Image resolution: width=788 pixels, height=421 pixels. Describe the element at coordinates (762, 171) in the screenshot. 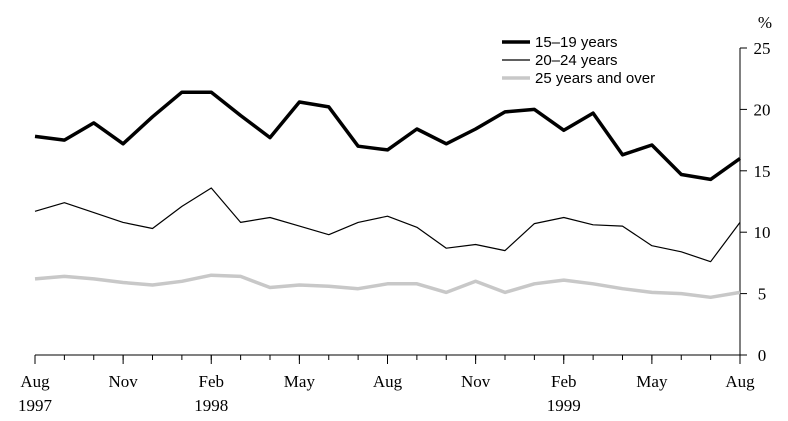

I see `y-tick-label: 15` at that location.